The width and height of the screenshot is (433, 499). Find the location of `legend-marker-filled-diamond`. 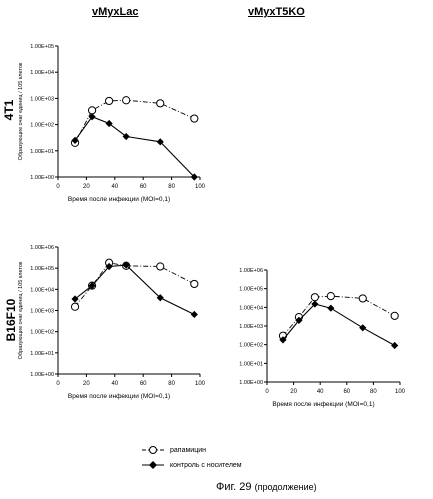

legend-marker-filled-diamond is located at coordinates (153, 465).